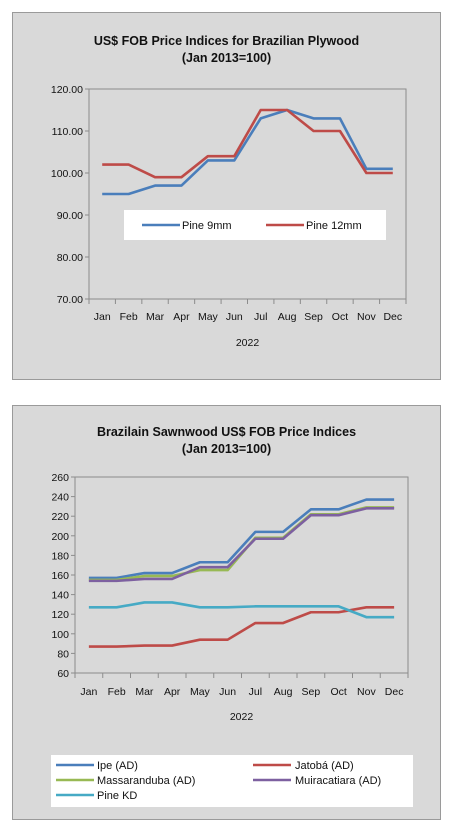 Image resolution: width=461 pixels, height=830 pixels. I want to click on legend-label: Pine KD, so click(117, 796).